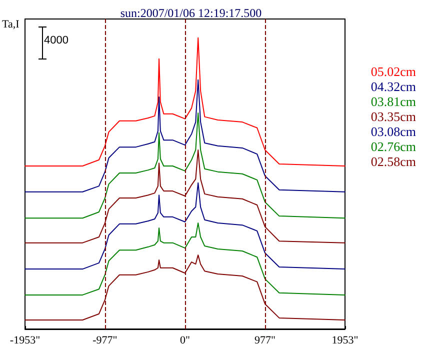 This screenshot has width=423, height=347. I want to click on text: 02.58cm, so click(393, 161).